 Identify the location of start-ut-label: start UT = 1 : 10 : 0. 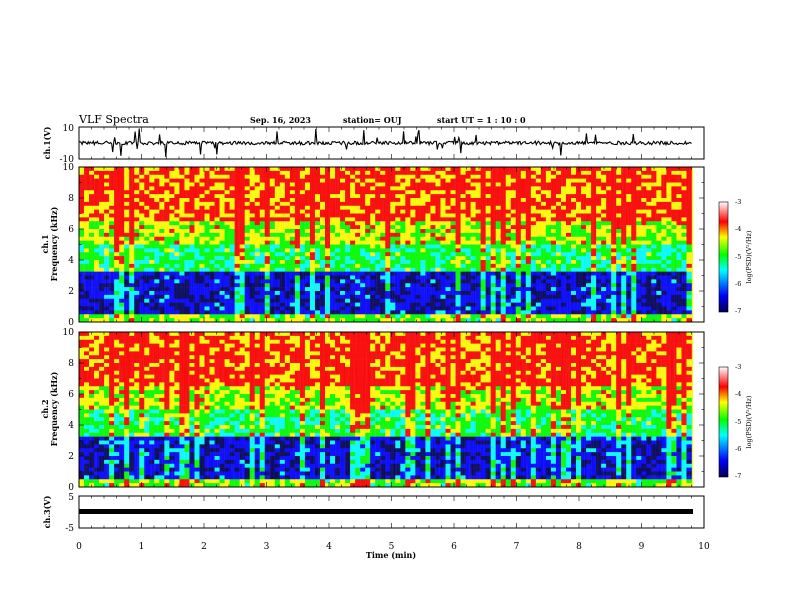
(481, 120).